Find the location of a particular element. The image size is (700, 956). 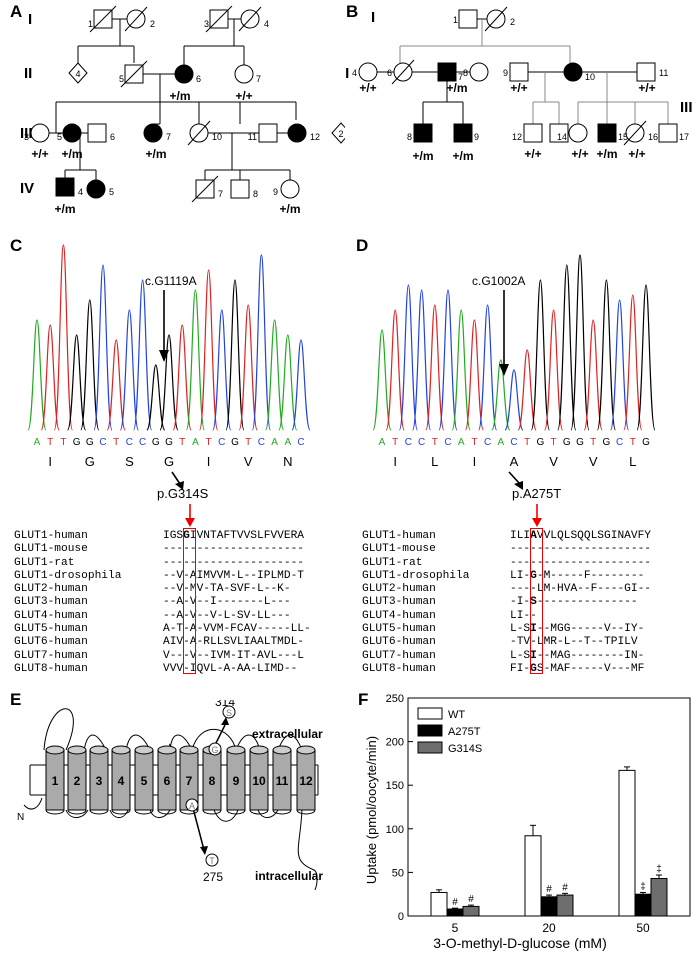

id-b-iii12: 12 is located at coordinates (517, 137).